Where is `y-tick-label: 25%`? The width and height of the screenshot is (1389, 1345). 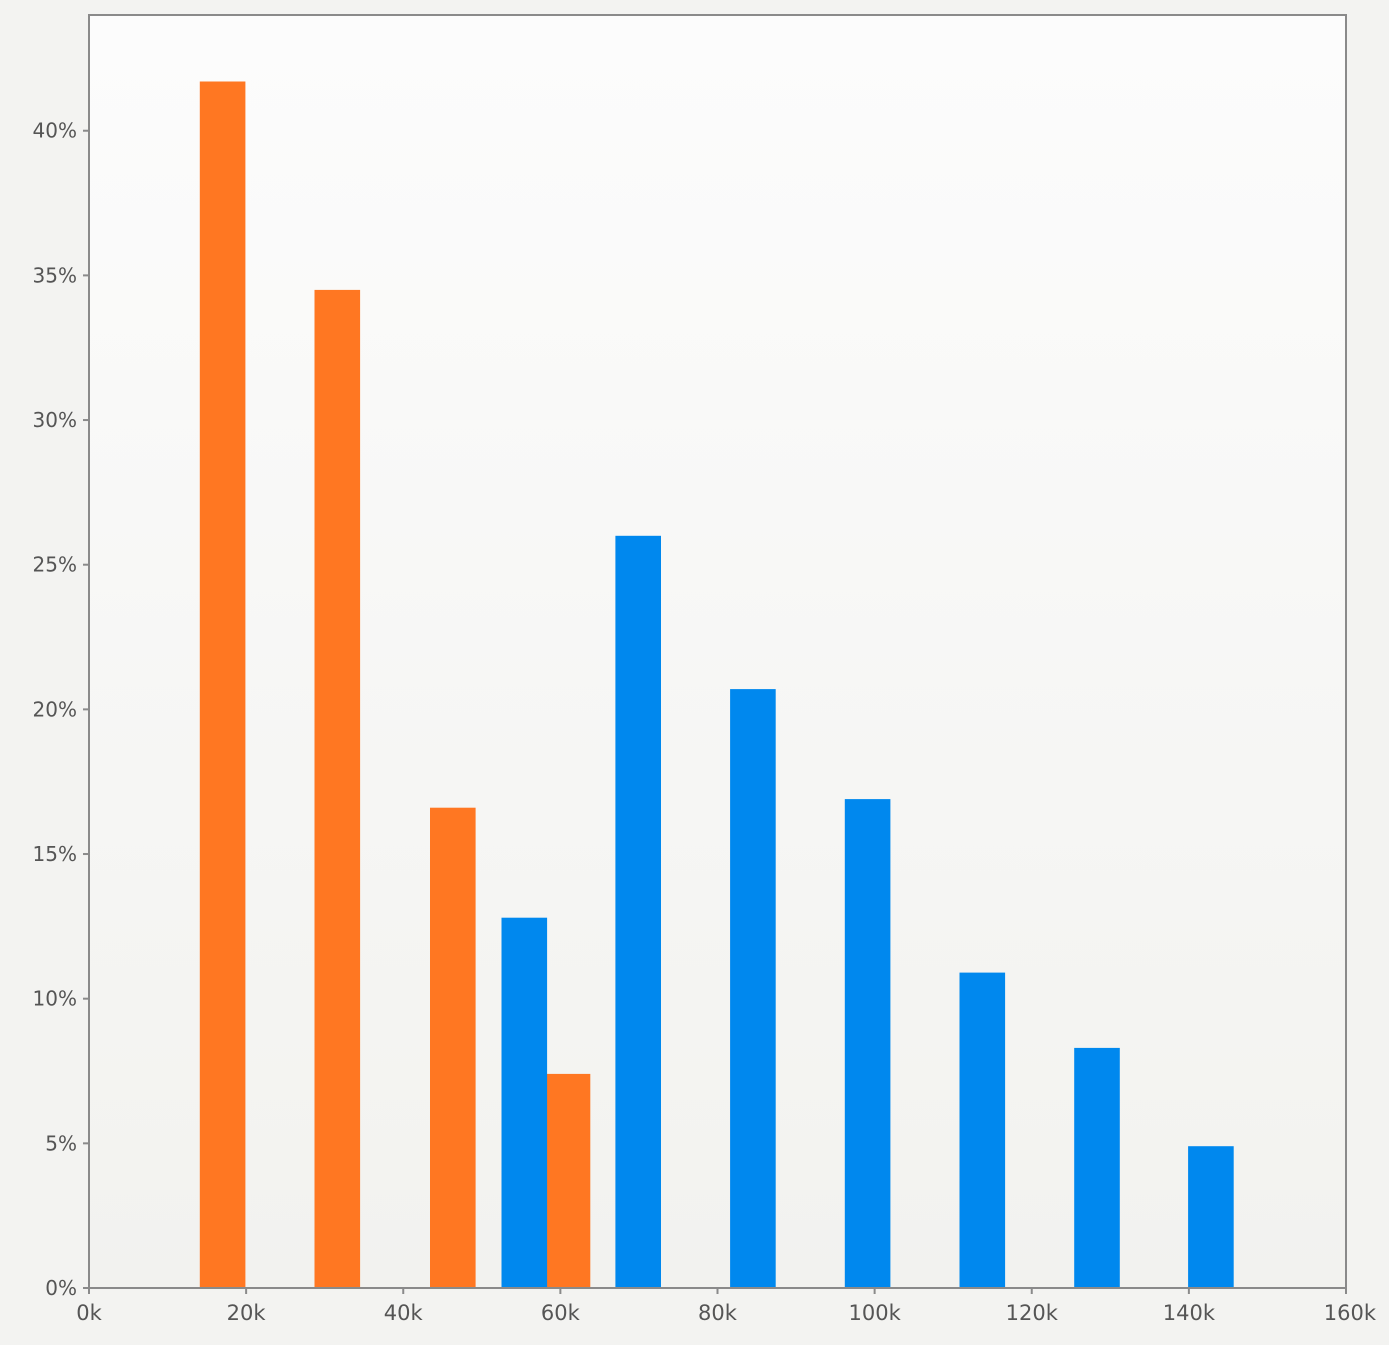 y-tick-label: 25% is located at coordinates (55, 565).